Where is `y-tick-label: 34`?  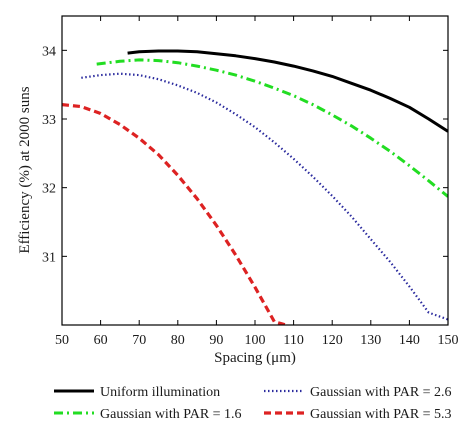 y-tick-label: 34 is located at coordinates (49, 51).